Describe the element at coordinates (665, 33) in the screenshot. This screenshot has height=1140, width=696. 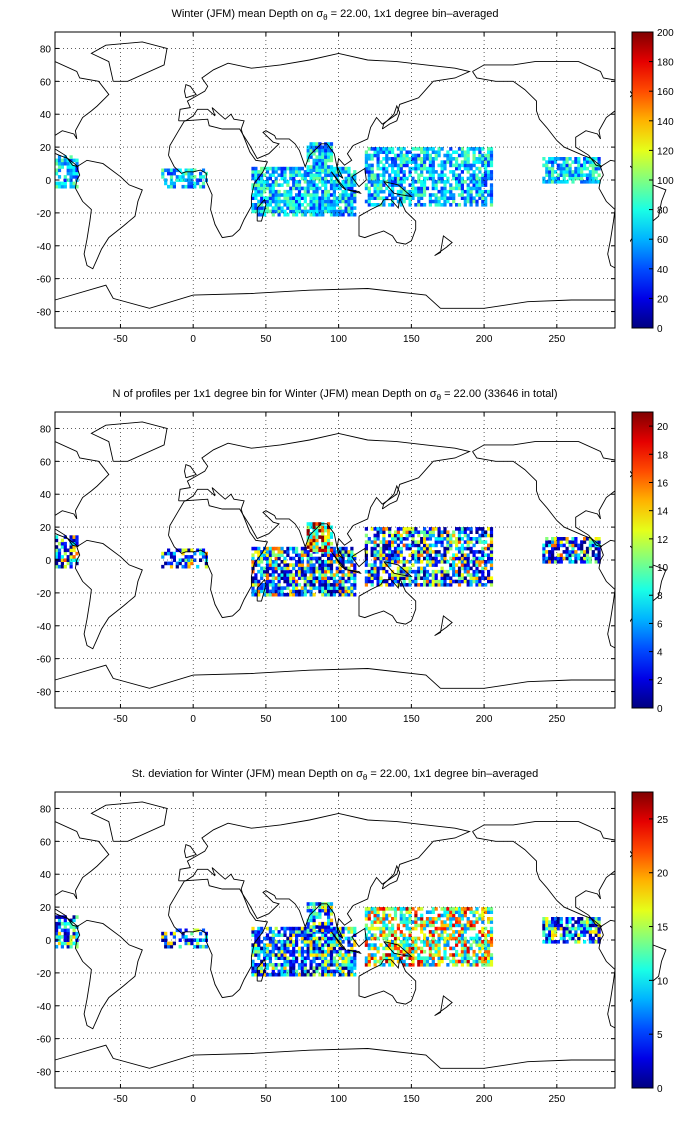
I see `colorbar-tick-label: 200` at that location.